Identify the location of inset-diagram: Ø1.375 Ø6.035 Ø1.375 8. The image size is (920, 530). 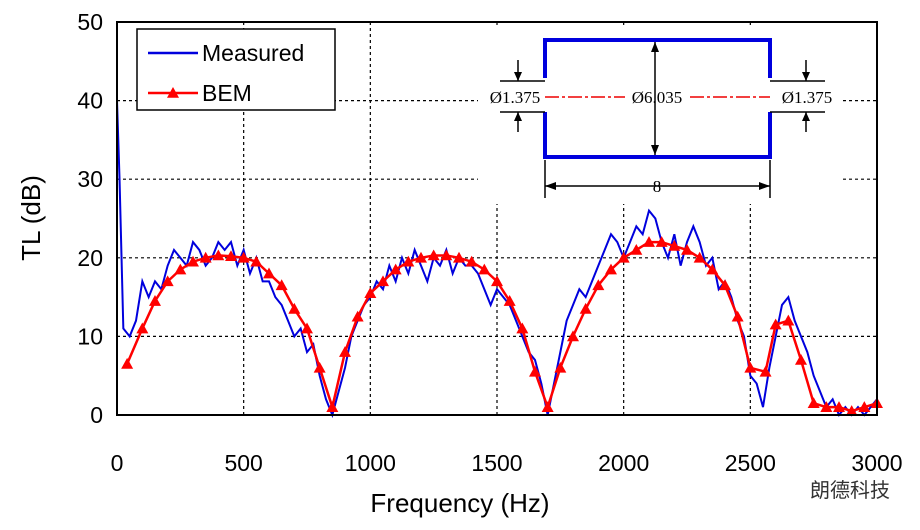
(660, 116).